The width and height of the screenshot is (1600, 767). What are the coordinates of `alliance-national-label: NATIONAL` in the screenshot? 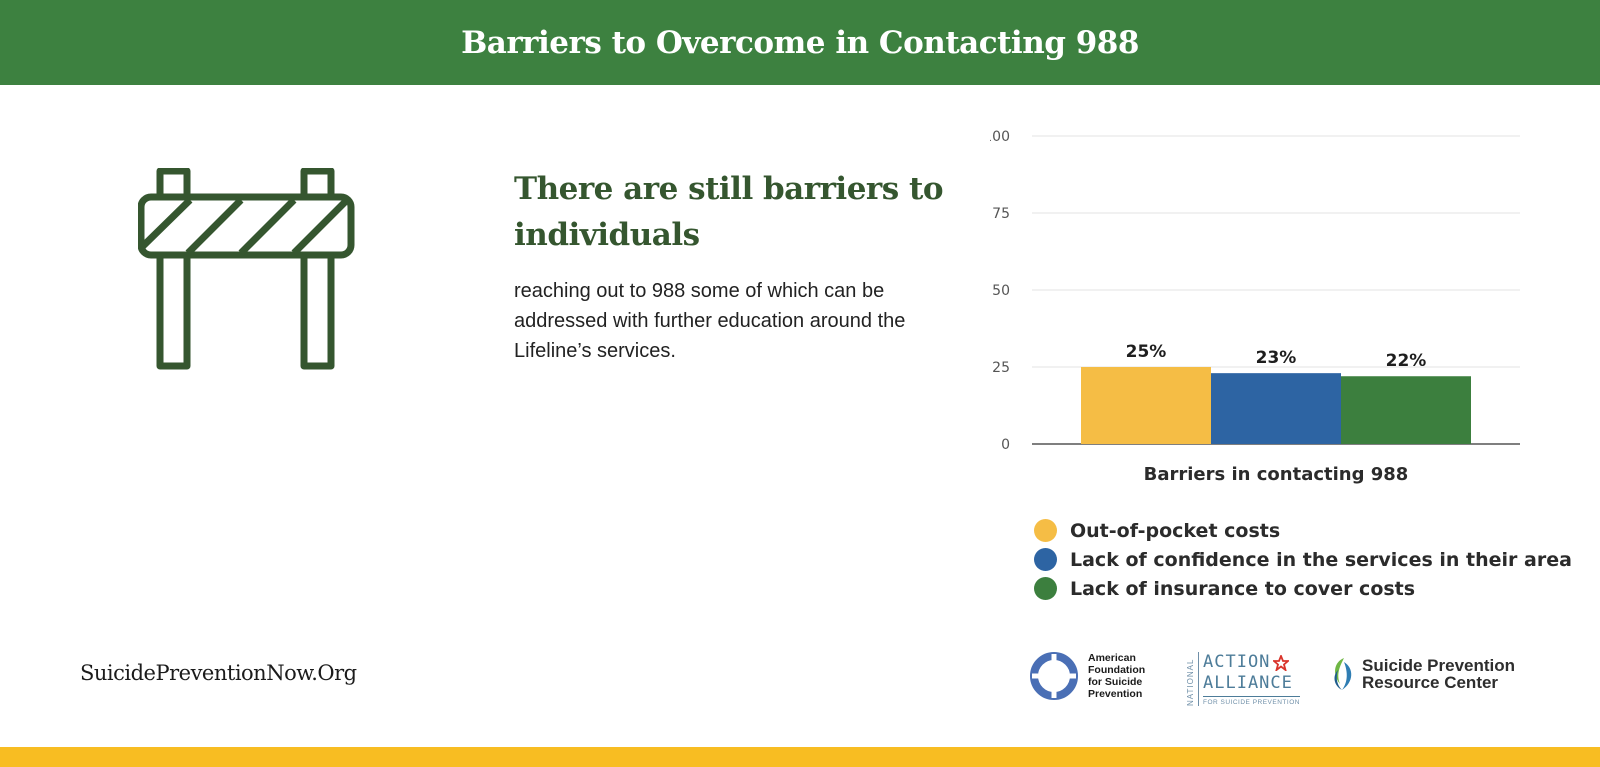 It's located at (1192, 679).